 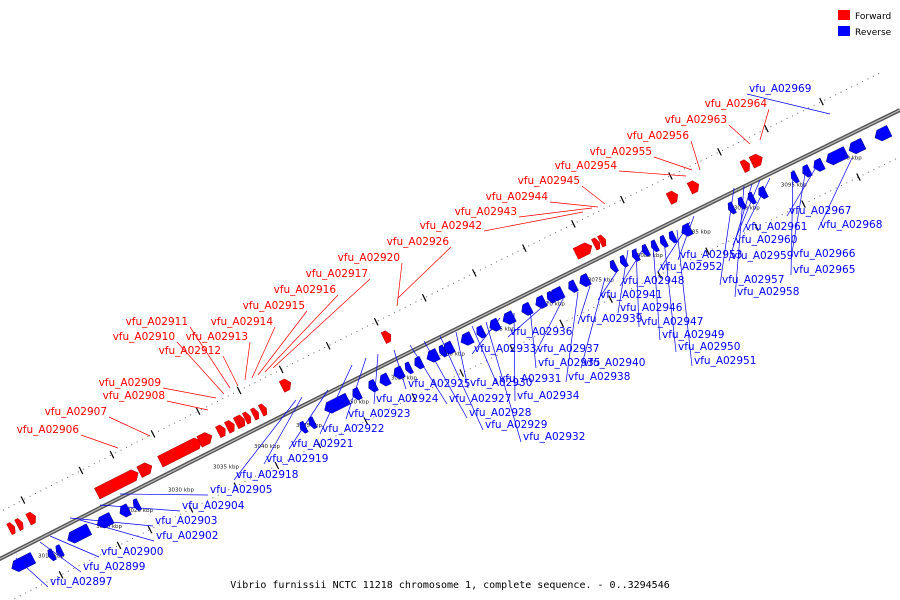 What do you see at coordinates (11, 529) in the screenshot?
I see `gene-vfu_A02955` at bounding box center [11, 529].